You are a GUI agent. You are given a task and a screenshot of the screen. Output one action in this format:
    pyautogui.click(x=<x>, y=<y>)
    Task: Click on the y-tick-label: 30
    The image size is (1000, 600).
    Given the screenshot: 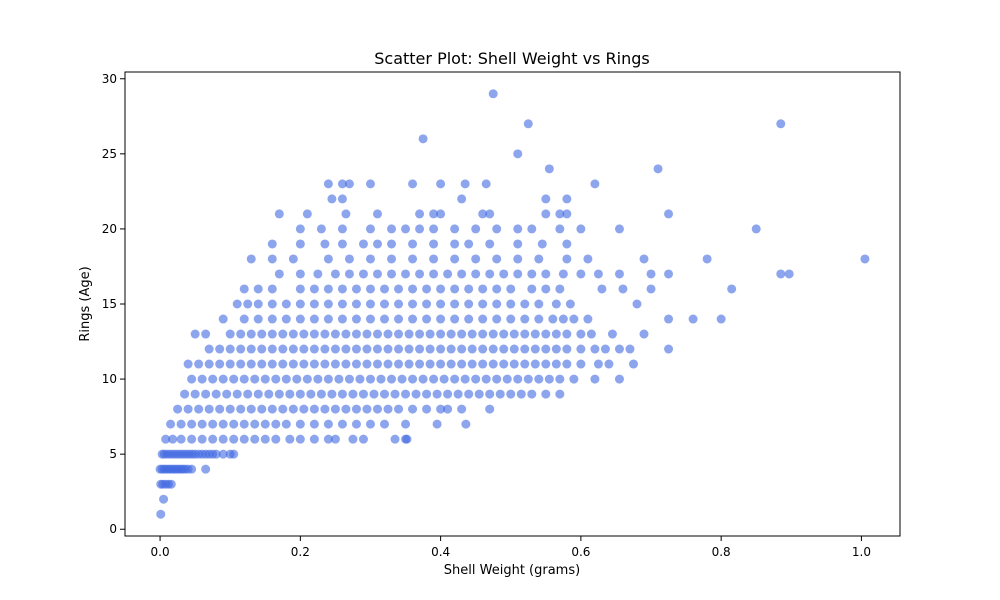 What is the action you would take?
    pyautogui.click(x=109, y=79)
    